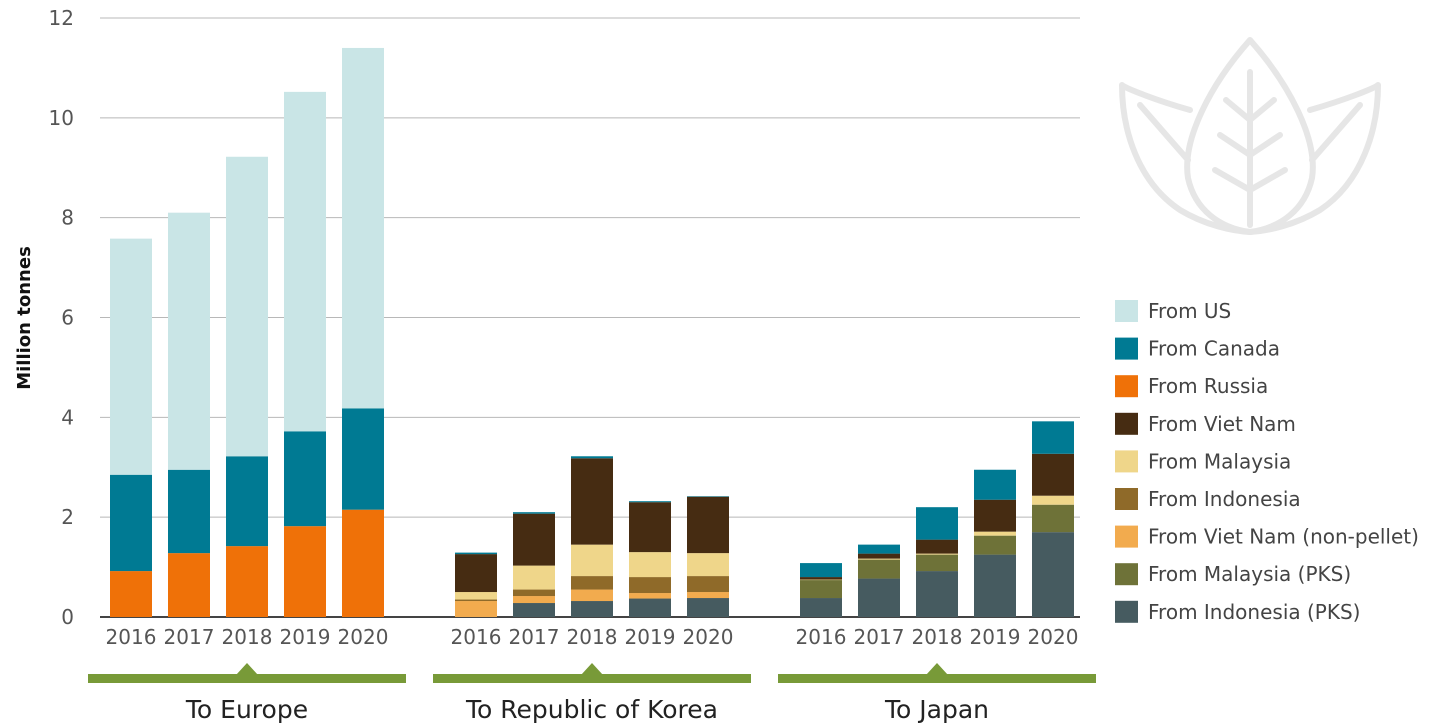  I want to click on y-axis-ticks: 0 2 4 6 8 10 12, so click(61, 317).